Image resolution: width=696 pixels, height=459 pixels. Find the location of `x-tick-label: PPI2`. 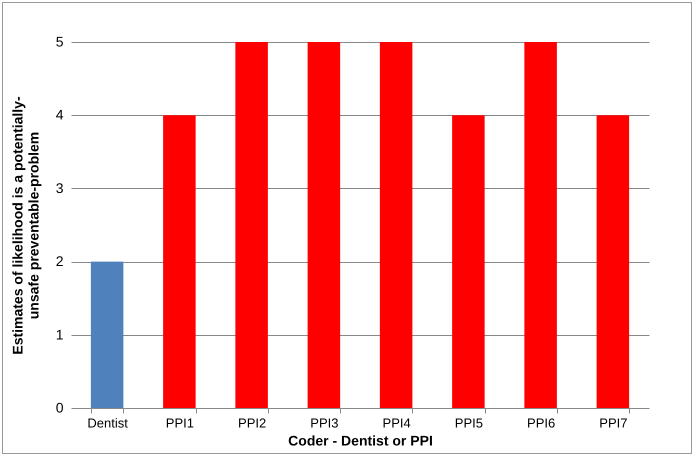

x-tick-label: PPI2 is located at coordinates (252, 423).